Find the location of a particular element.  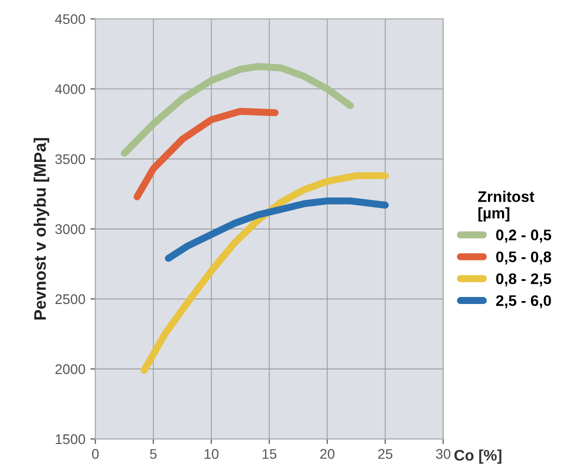

x-axis-title: Co [%] is located at coordinates (478, 456).